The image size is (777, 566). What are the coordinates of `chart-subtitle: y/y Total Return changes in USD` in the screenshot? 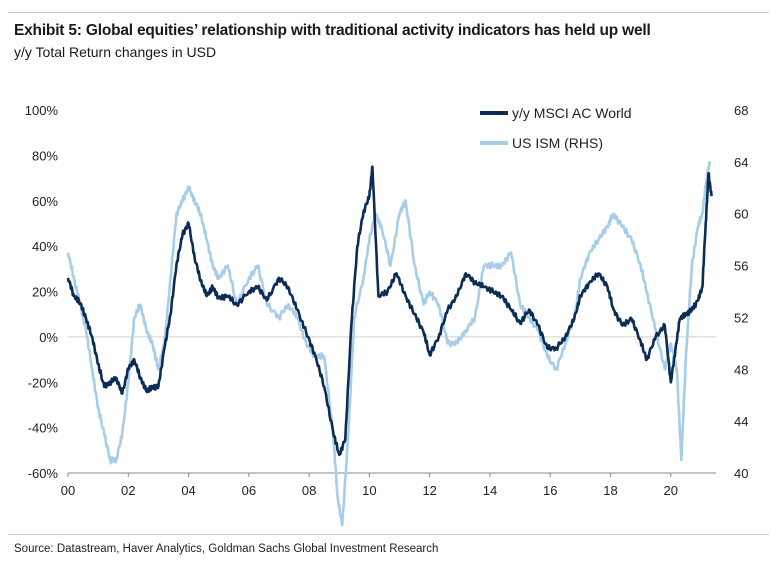 It's located at (115, 52).